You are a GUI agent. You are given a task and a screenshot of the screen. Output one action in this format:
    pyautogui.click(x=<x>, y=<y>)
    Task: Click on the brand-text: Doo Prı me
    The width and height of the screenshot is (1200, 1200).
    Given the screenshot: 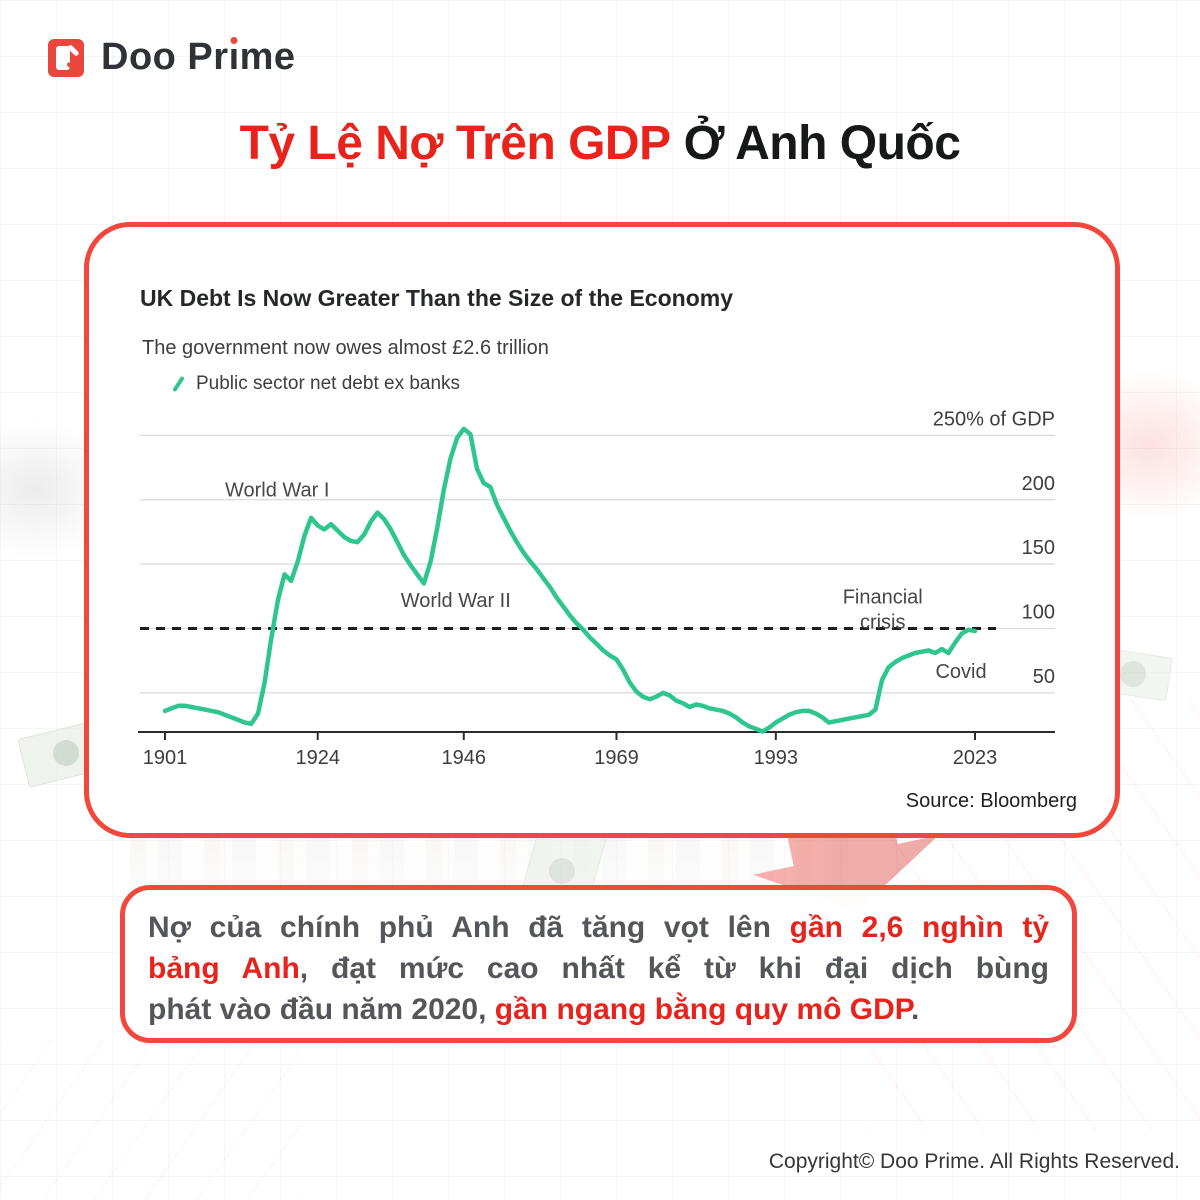 What is the action you would take?
    pyautogui.click(x=198, y=57)
    